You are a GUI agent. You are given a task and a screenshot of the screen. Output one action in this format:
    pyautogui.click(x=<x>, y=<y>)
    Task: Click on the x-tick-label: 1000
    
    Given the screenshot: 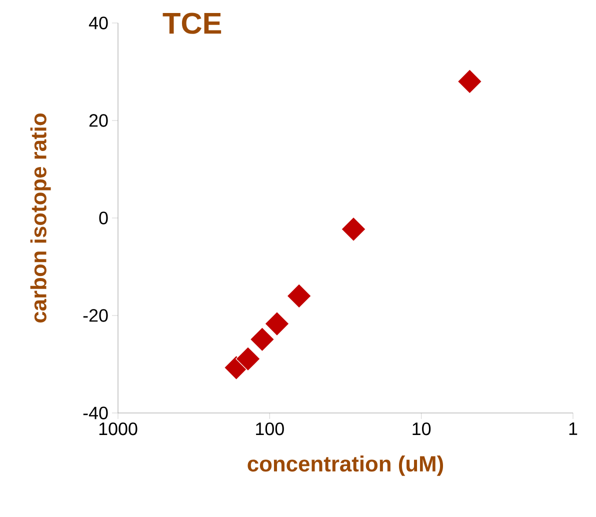 What is the action you would take?
    pyautogui.click(x=118, y=429)
    